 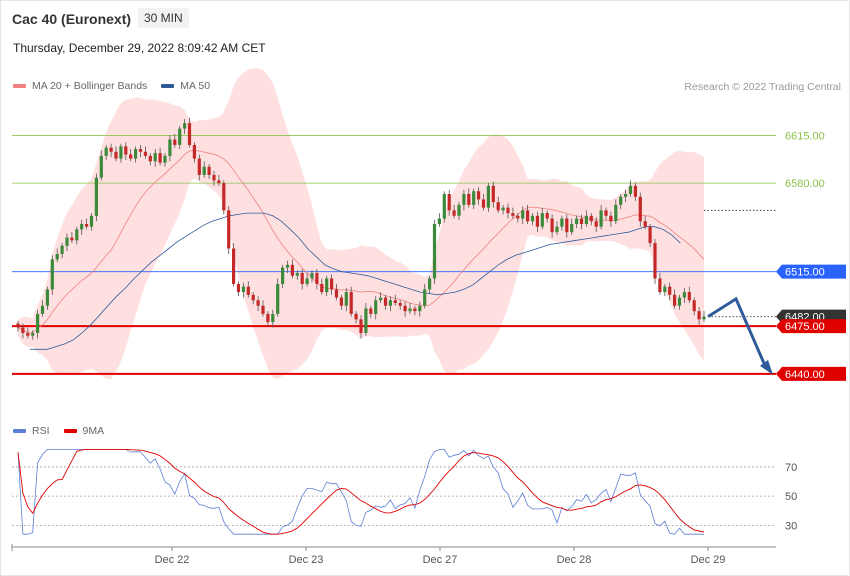 What do you see at coordinates (791, 526) in the screenshot?
I see `rsi-level-label-2: 30` at bounding box center [791, 526].